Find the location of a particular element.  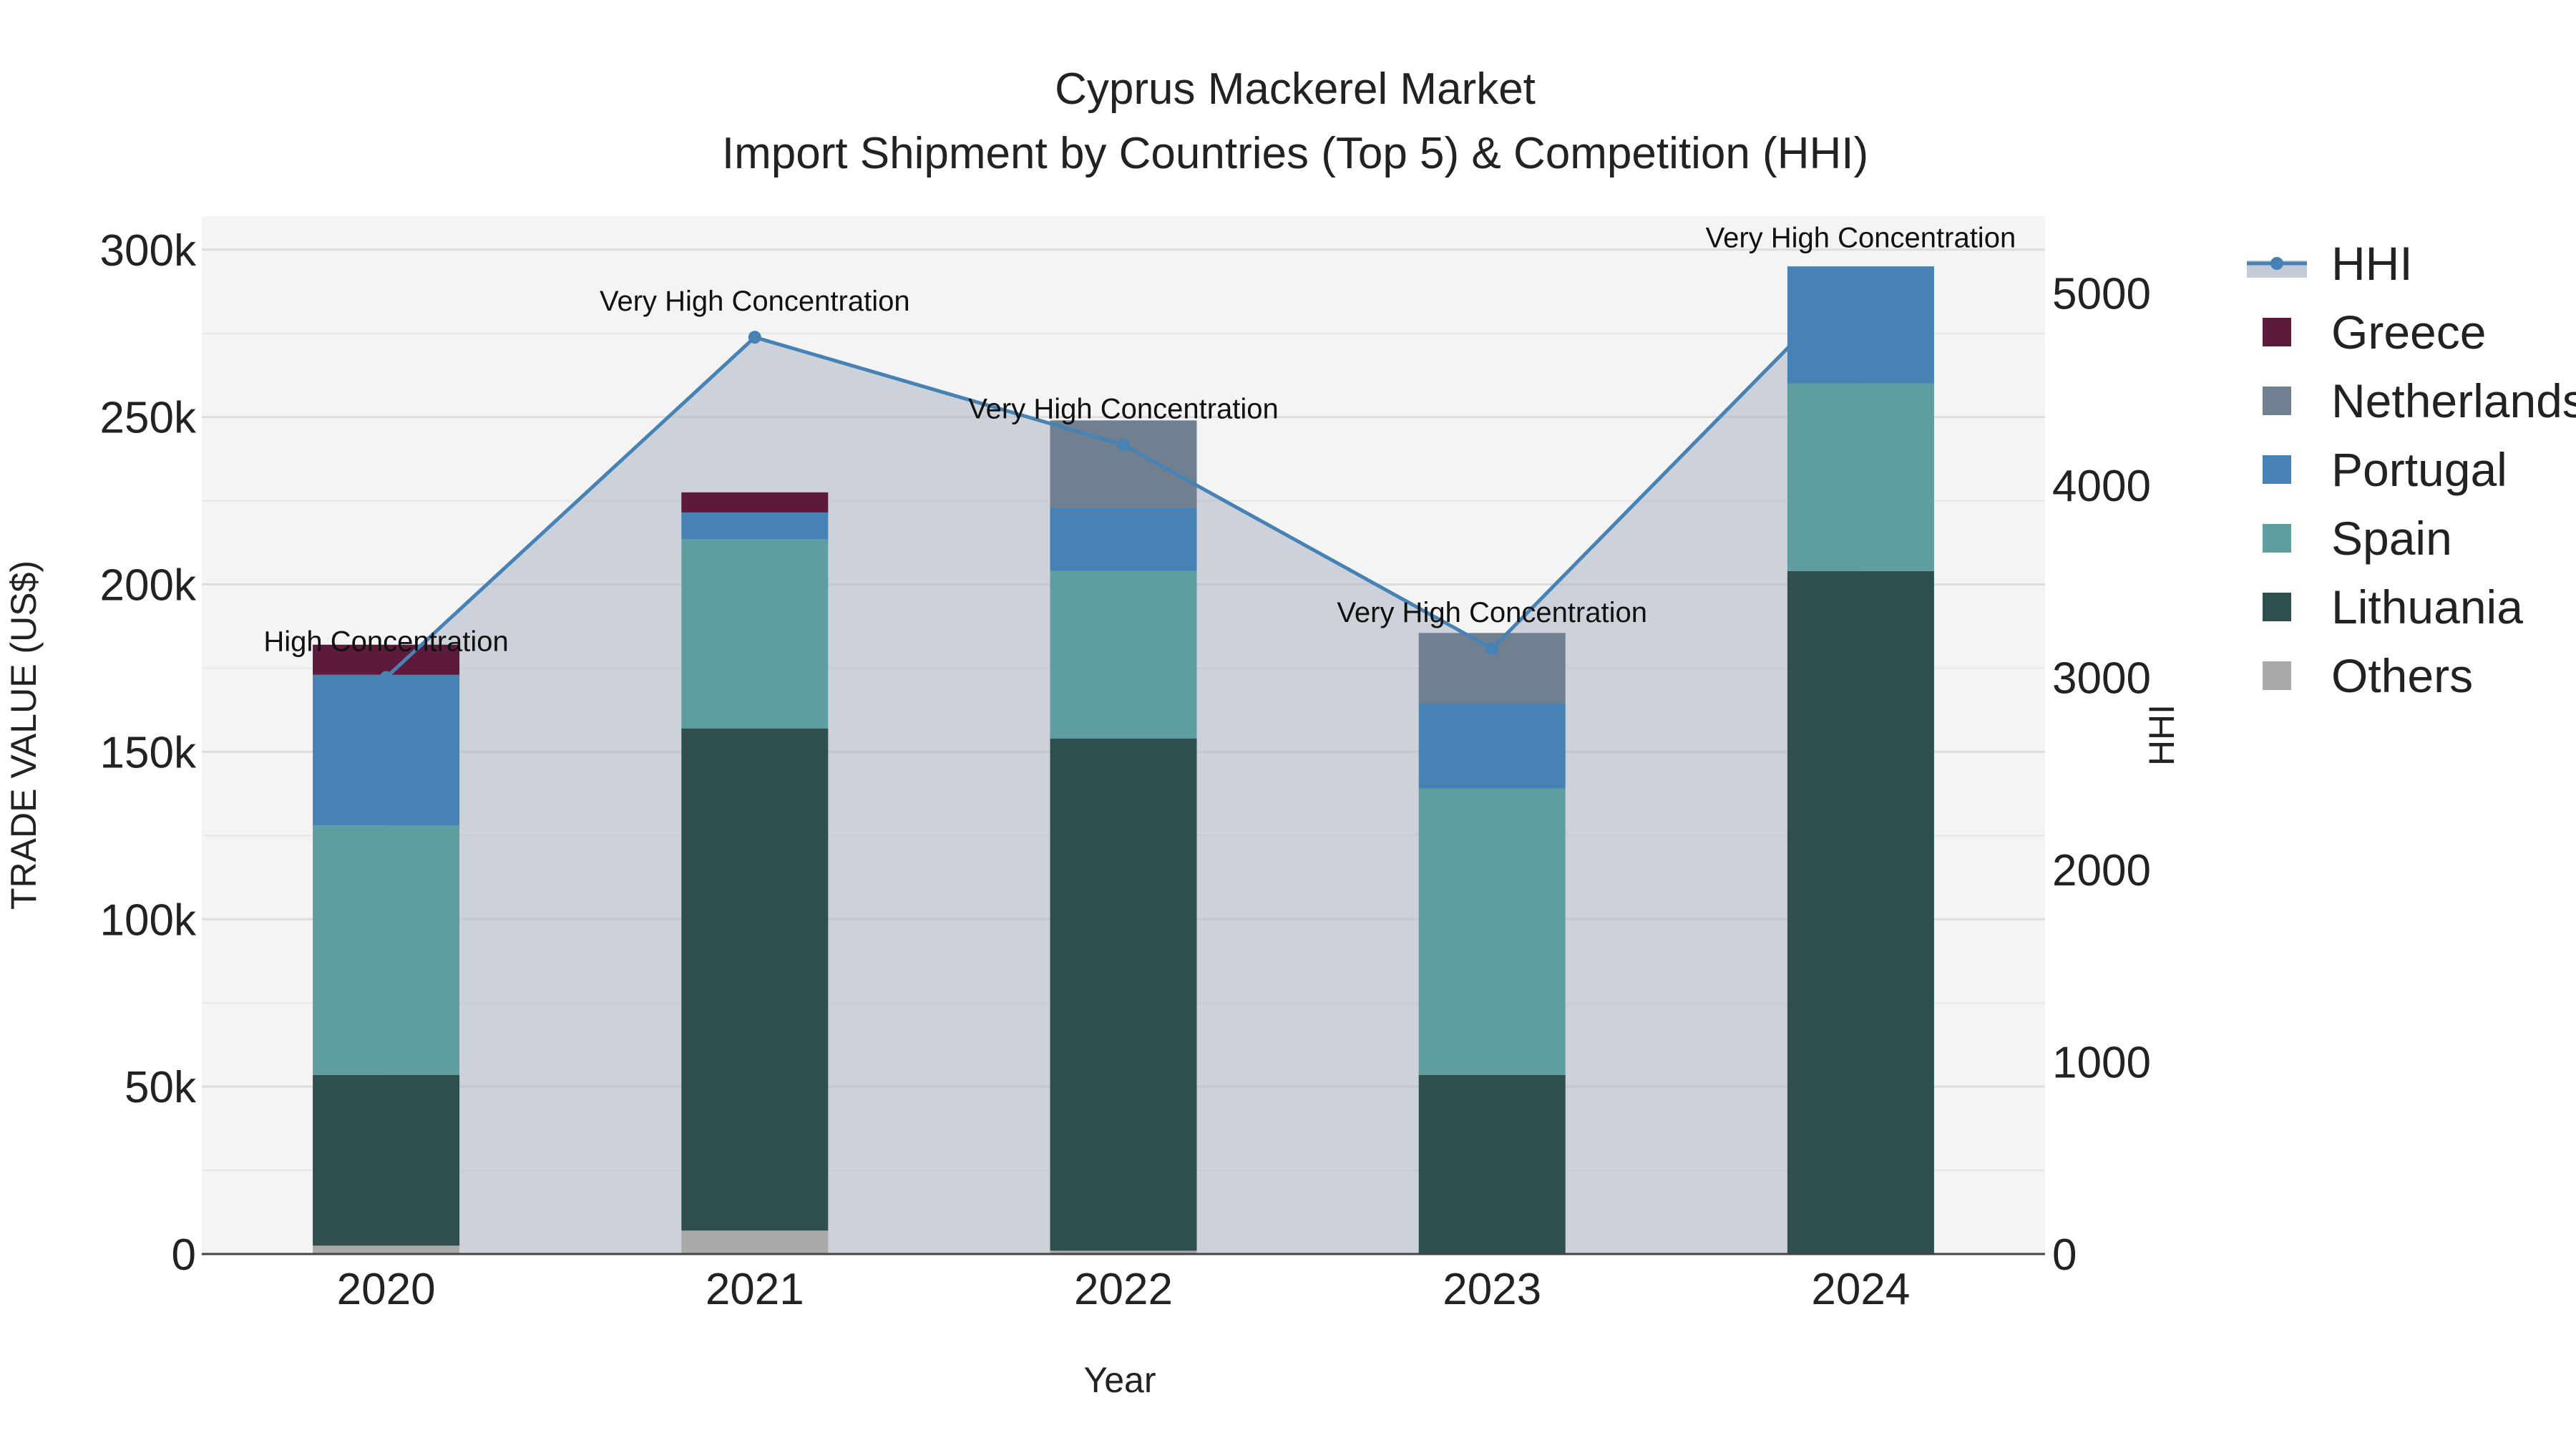

x-tick-label: 2023 is located at coordinates (1492, 1289).